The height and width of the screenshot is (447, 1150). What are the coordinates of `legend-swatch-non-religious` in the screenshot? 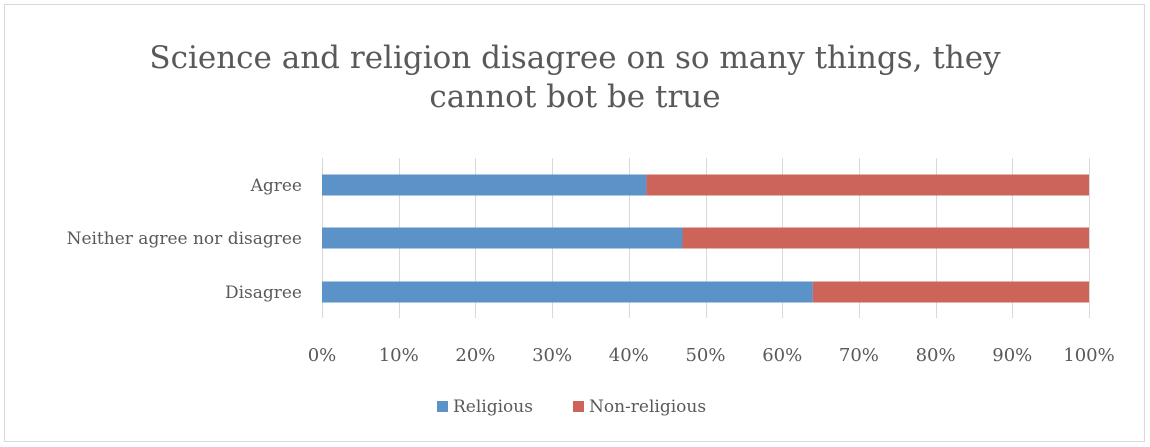 It's located at (578, 406).